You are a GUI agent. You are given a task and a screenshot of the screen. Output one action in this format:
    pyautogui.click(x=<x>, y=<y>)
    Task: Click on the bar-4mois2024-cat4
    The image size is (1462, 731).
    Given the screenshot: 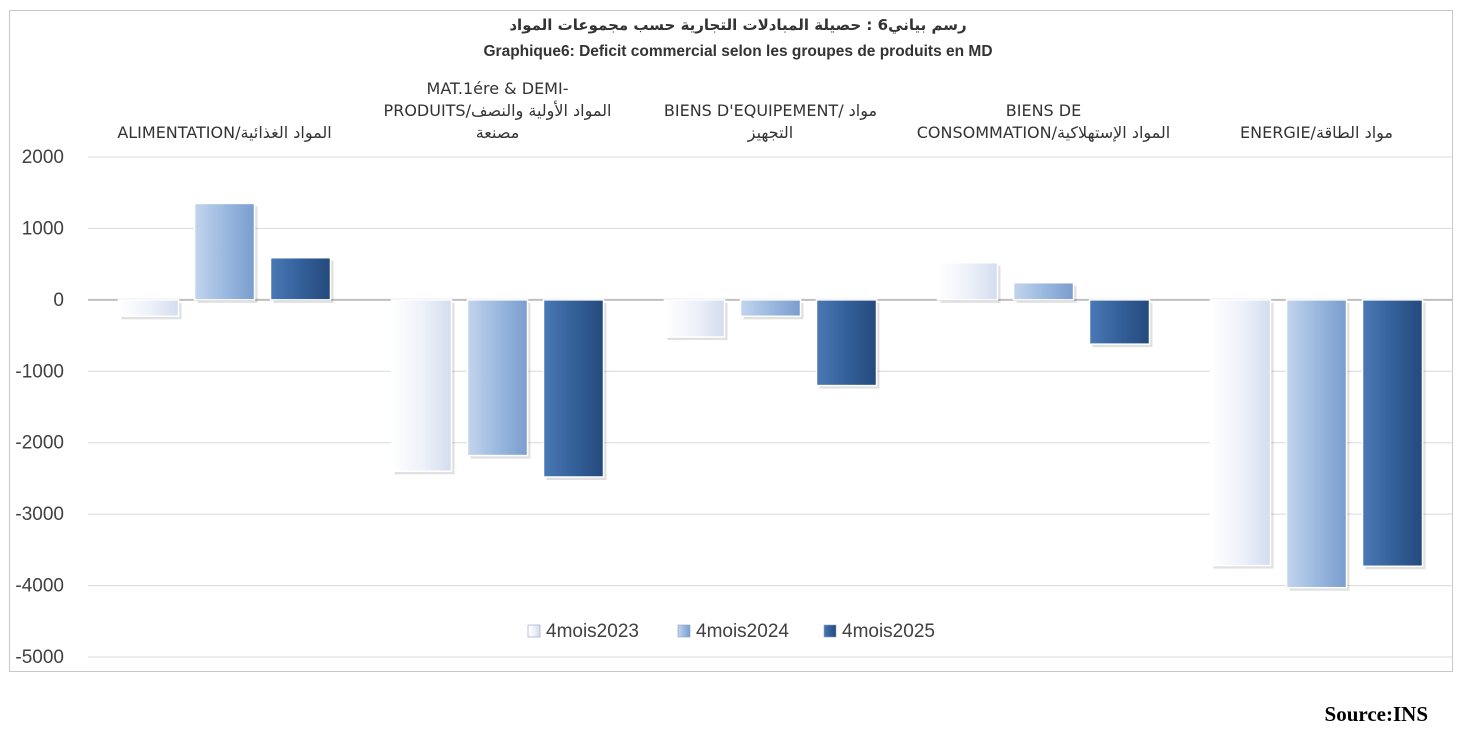 What is the action you would take?
    pyautogui.click(x=1043, y=291)
    